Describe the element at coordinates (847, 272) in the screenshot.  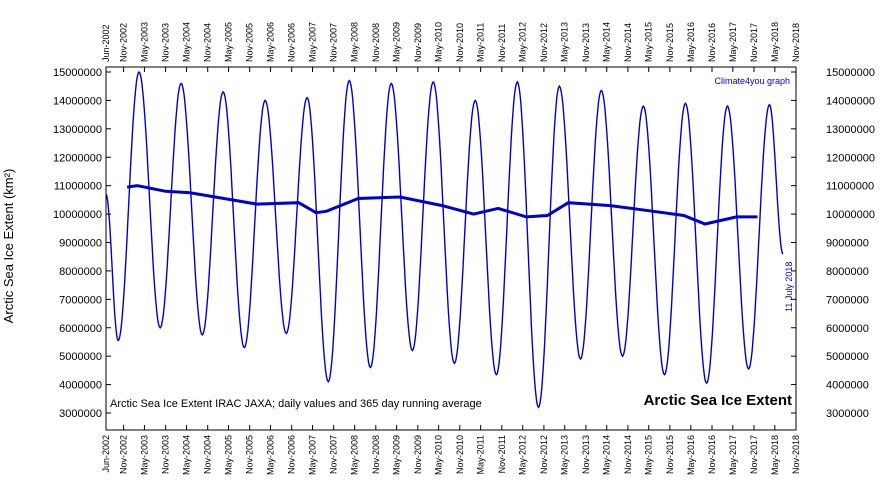
I see `y-tick-label-right: 8000000` at that location.